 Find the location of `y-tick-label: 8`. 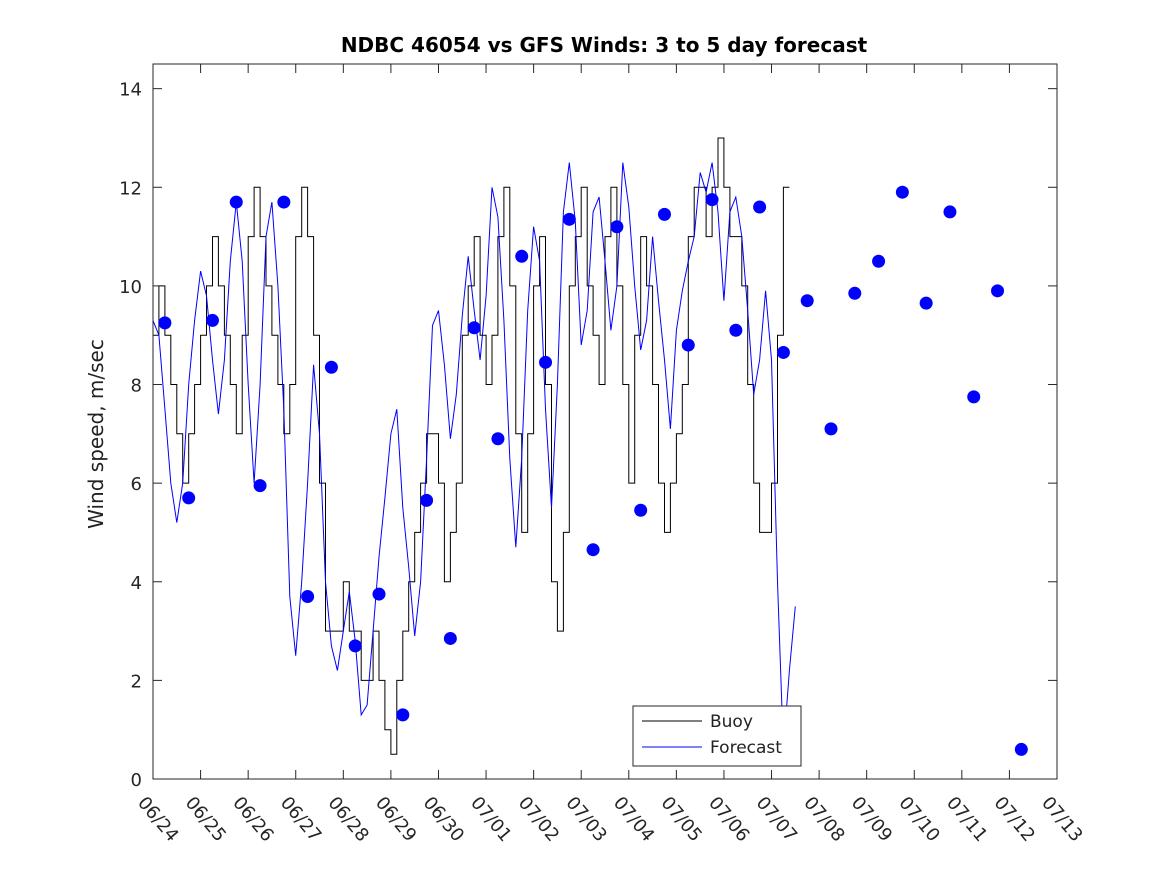

y-tick-label: 8 is located at coordinates (136, 386).